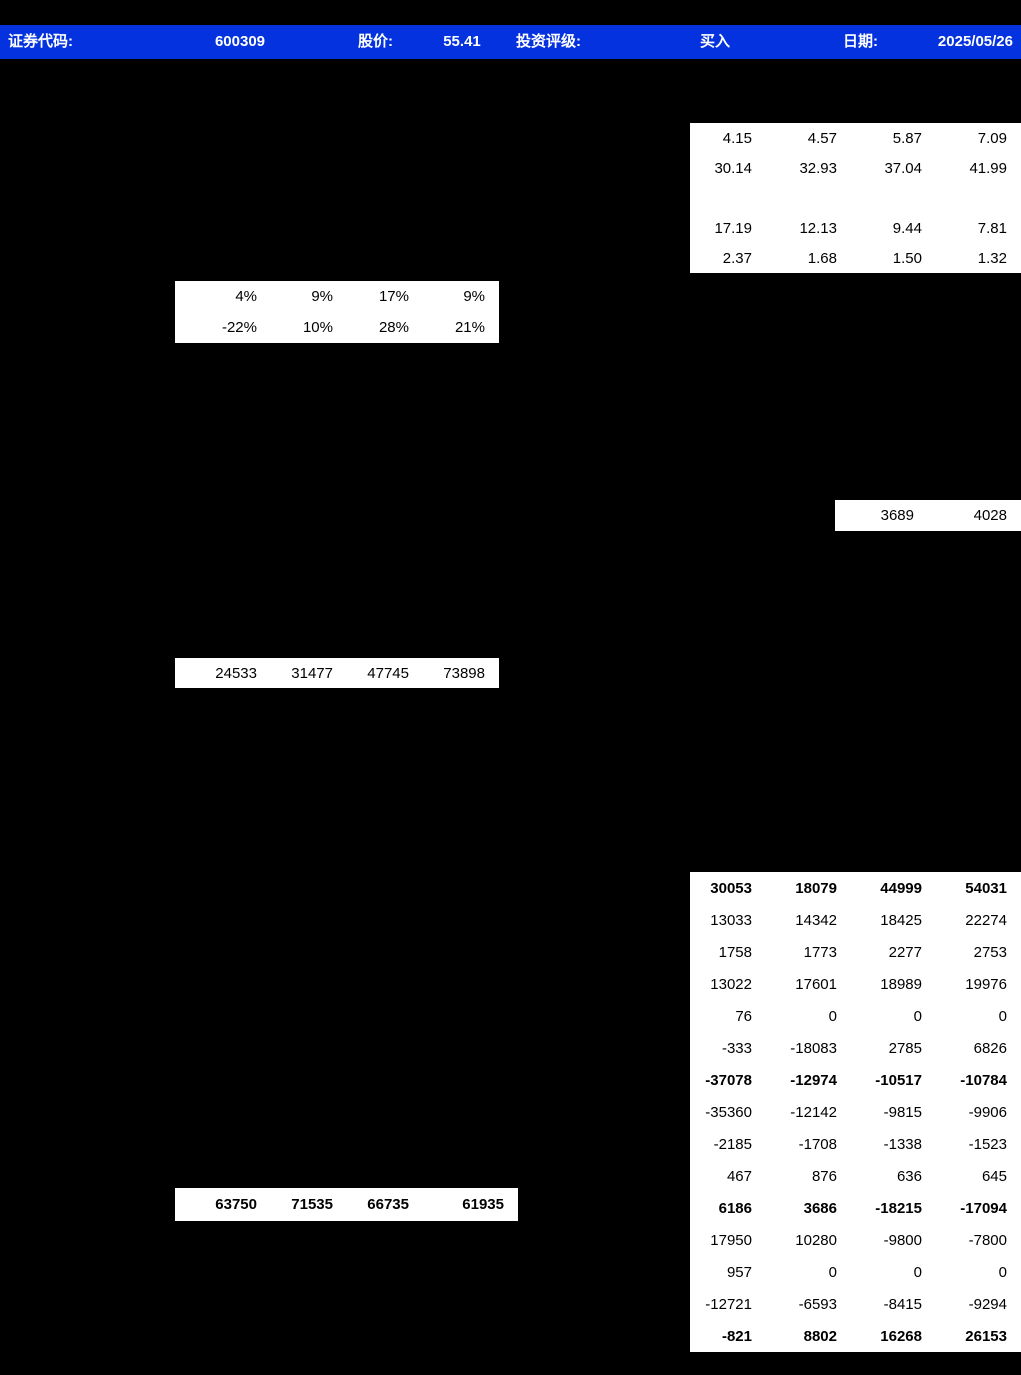 This screenshot has width=1021, height=1375. I want to click on table-cell: 876, so click(824, 1176).